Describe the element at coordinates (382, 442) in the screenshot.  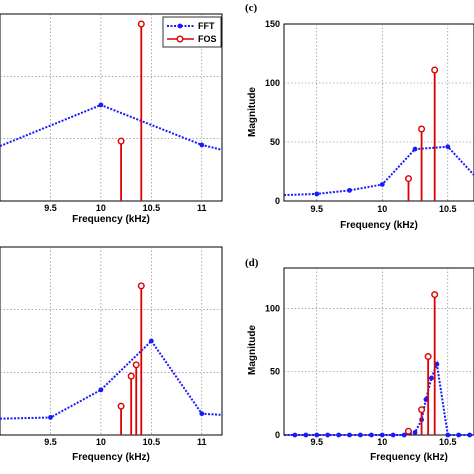
I see `panel-d-xtick-label: 10` at that location.